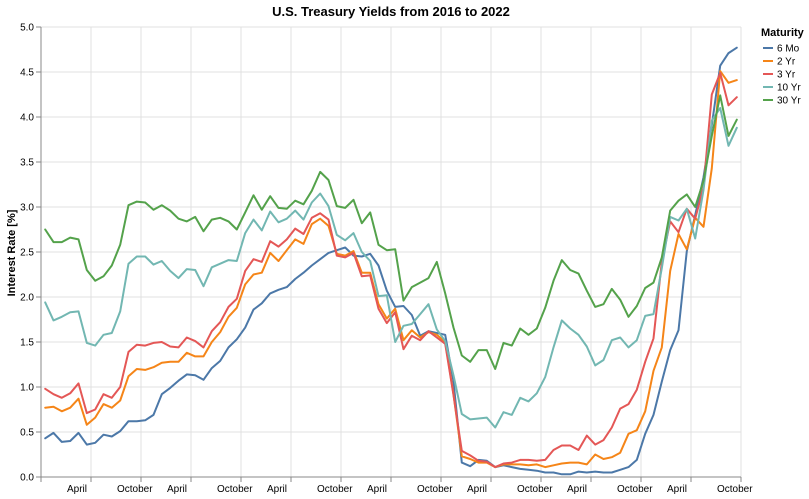 Image resolution: width=809 pixels, height=499 pixels. What do you see at coordinates (27, 433) in the screenshot?
I see `y-tick-label: 0.5` at bounding box center [27, 433].